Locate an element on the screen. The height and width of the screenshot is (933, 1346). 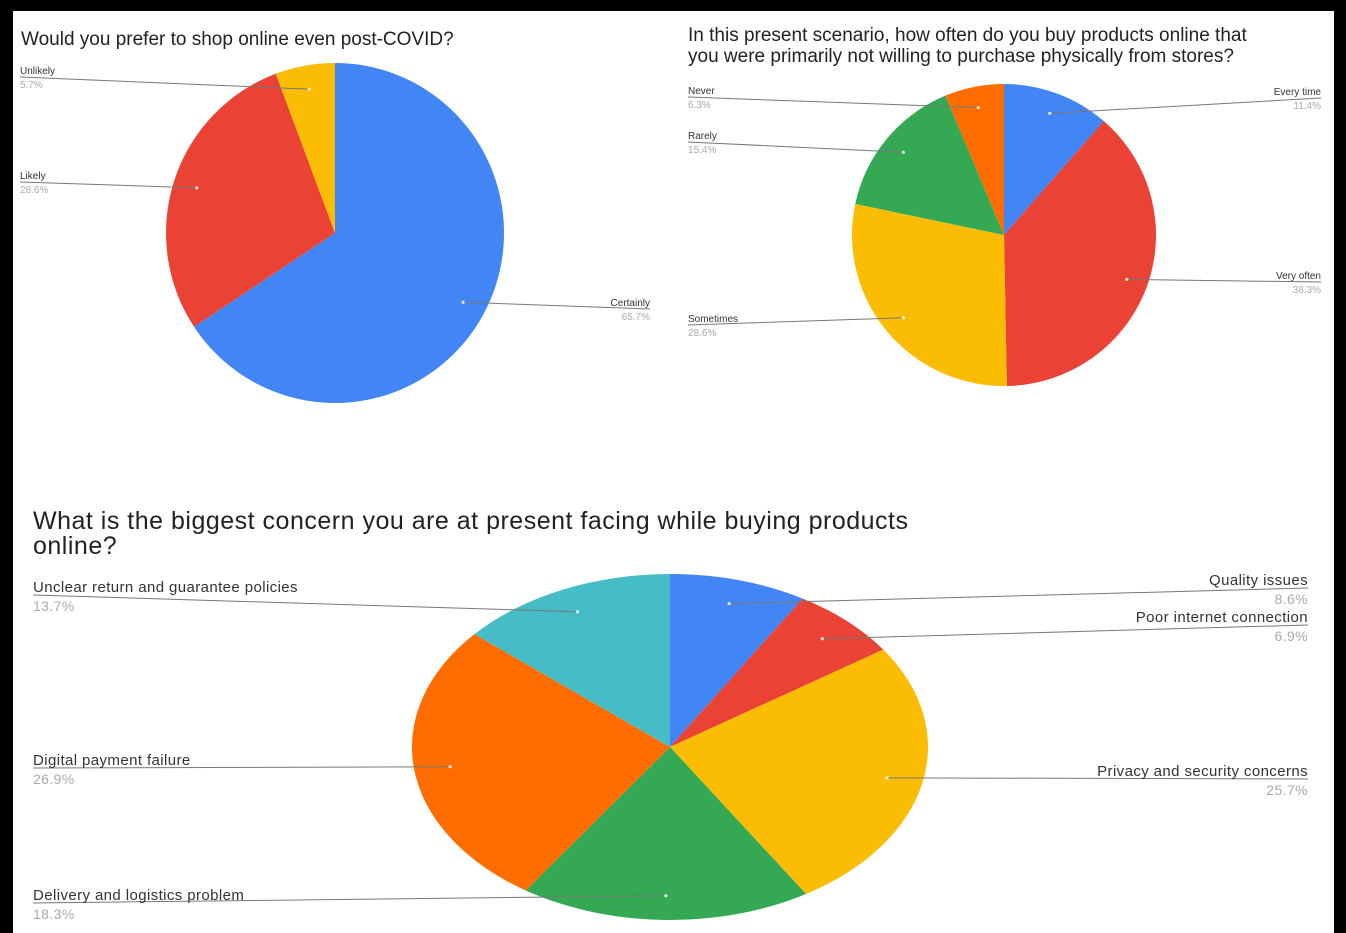
leader-line-unlikely is located at coordinates (164, 83).